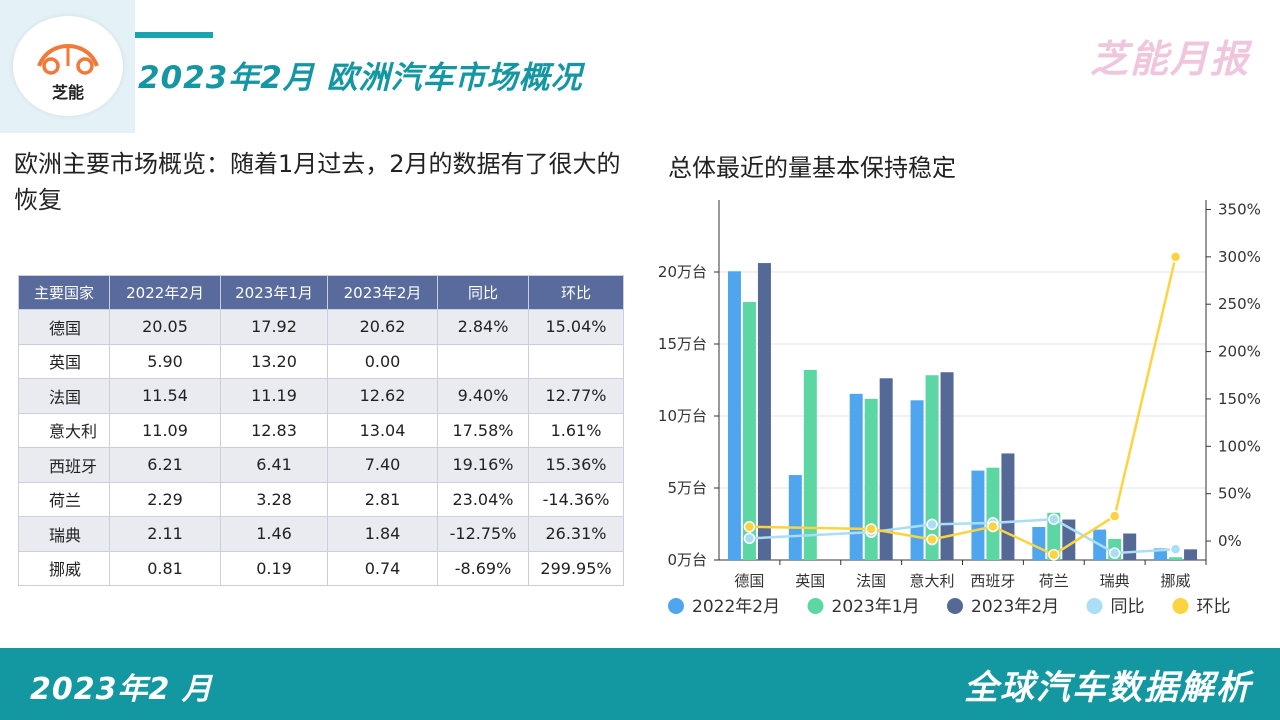 The image size is (1280, 720). I want to click on table-cell: 德国, so click(64, 327).